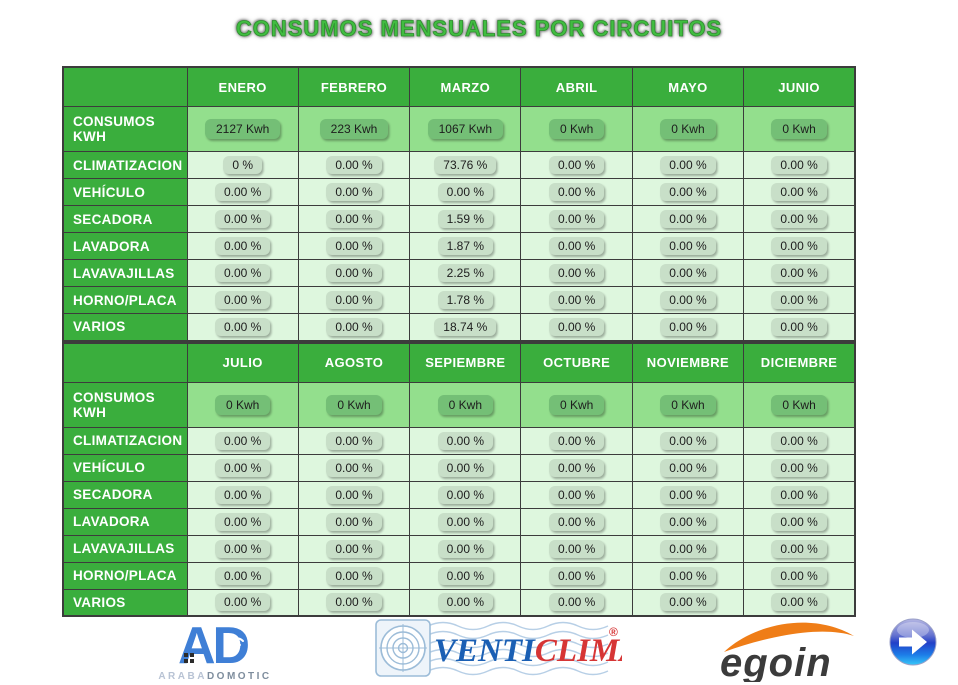 The height and width of the screenshot is (685, 958). What do you see at coordinates (125, 246) in the screenshot?
I see `row-label: LAVADORA` at bounding box center [125, 246].